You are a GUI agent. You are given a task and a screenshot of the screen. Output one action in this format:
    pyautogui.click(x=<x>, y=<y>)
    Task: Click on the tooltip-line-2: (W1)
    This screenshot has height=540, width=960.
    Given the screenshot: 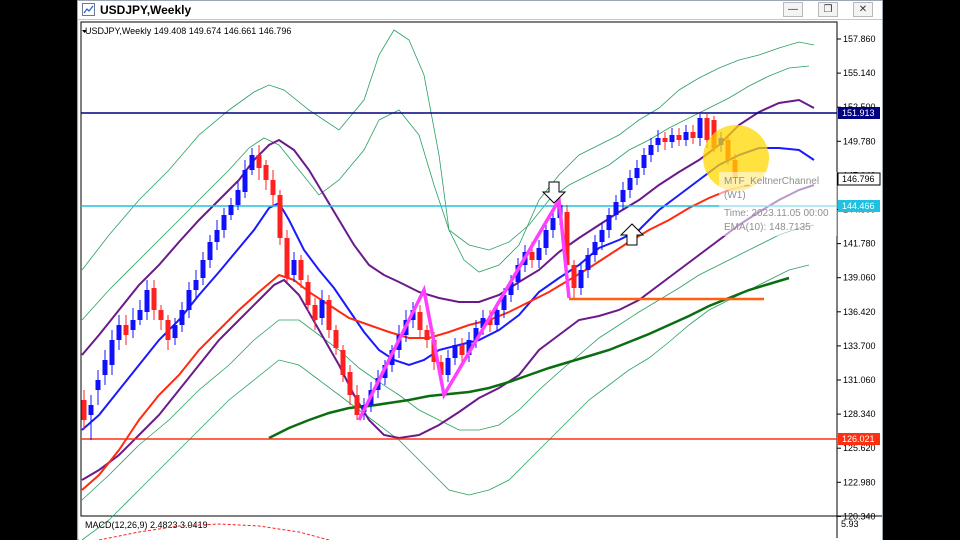 What is the action you would take?
    pyautogui.click(x=735, y=195)
    